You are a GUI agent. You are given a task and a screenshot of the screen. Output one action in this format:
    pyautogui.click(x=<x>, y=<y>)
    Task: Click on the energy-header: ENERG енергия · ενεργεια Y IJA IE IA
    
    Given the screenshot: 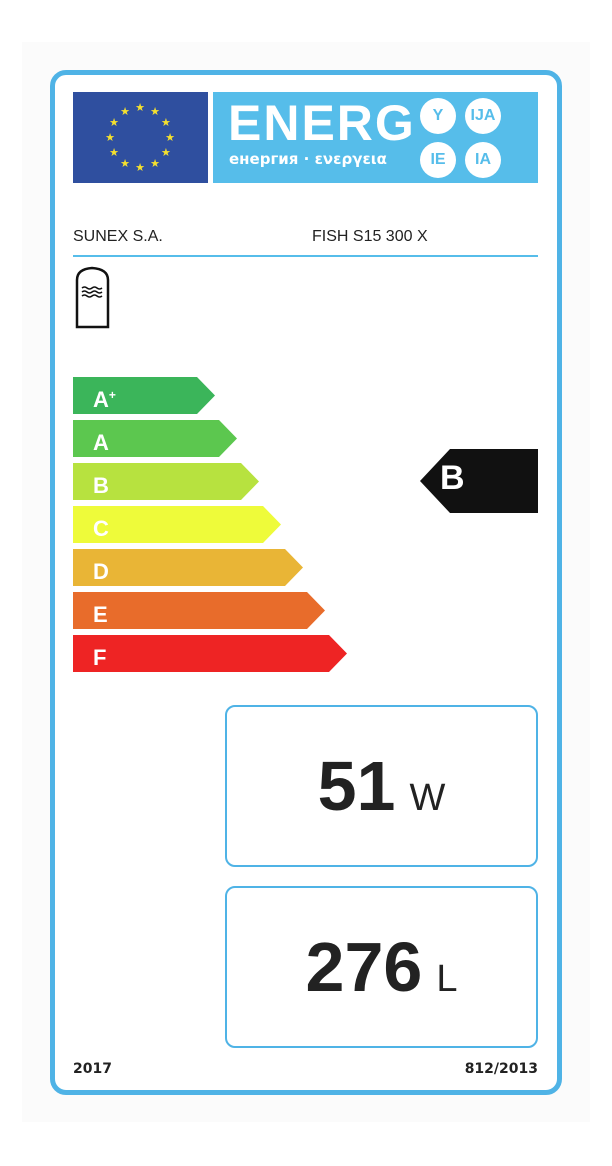 What is the action you would take?
    pyautogui.click(x=375, y=137)
    